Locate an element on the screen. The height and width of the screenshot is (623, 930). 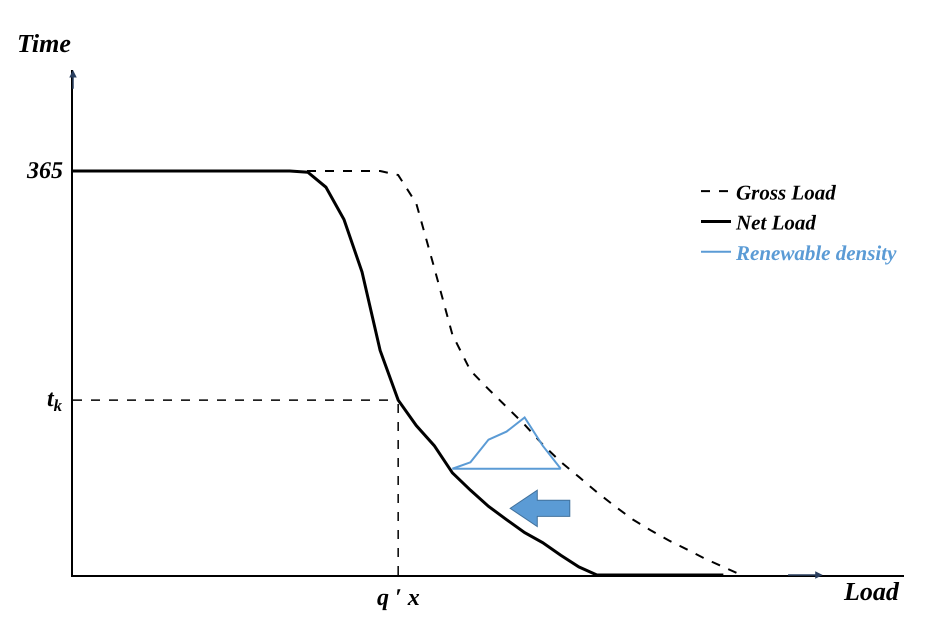
legend-label: Renewable density is located at coordinates (816, 252).